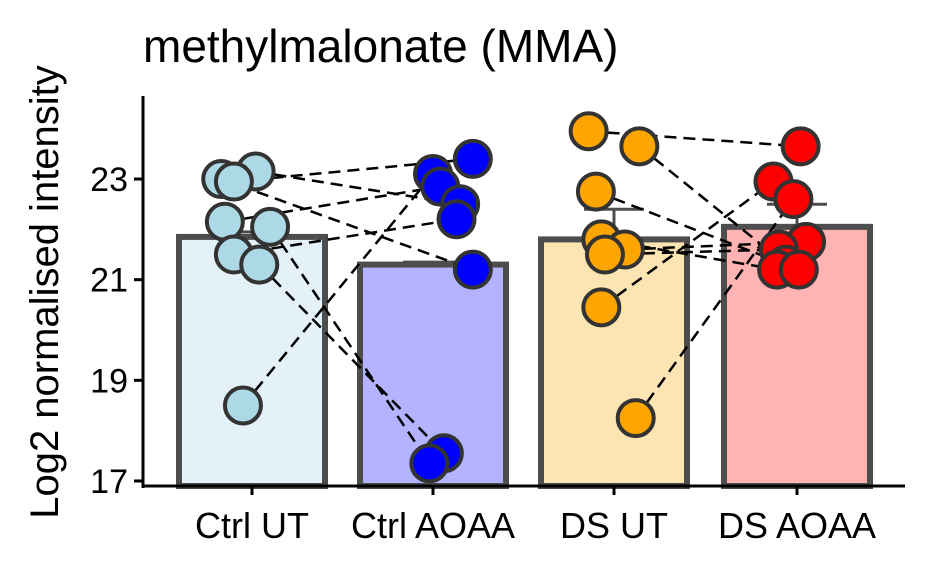 This screenshot has height=570, width=930. I want to click on y-tick-label: 21, so click(109, 281).